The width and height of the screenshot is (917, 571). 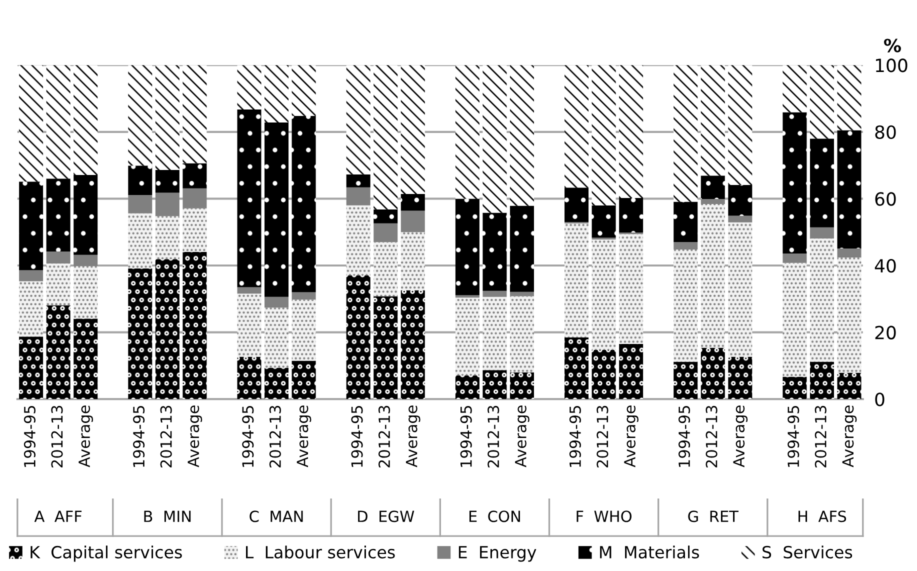 I want to click on y-axis-title: %, so click(x=892, y=45).